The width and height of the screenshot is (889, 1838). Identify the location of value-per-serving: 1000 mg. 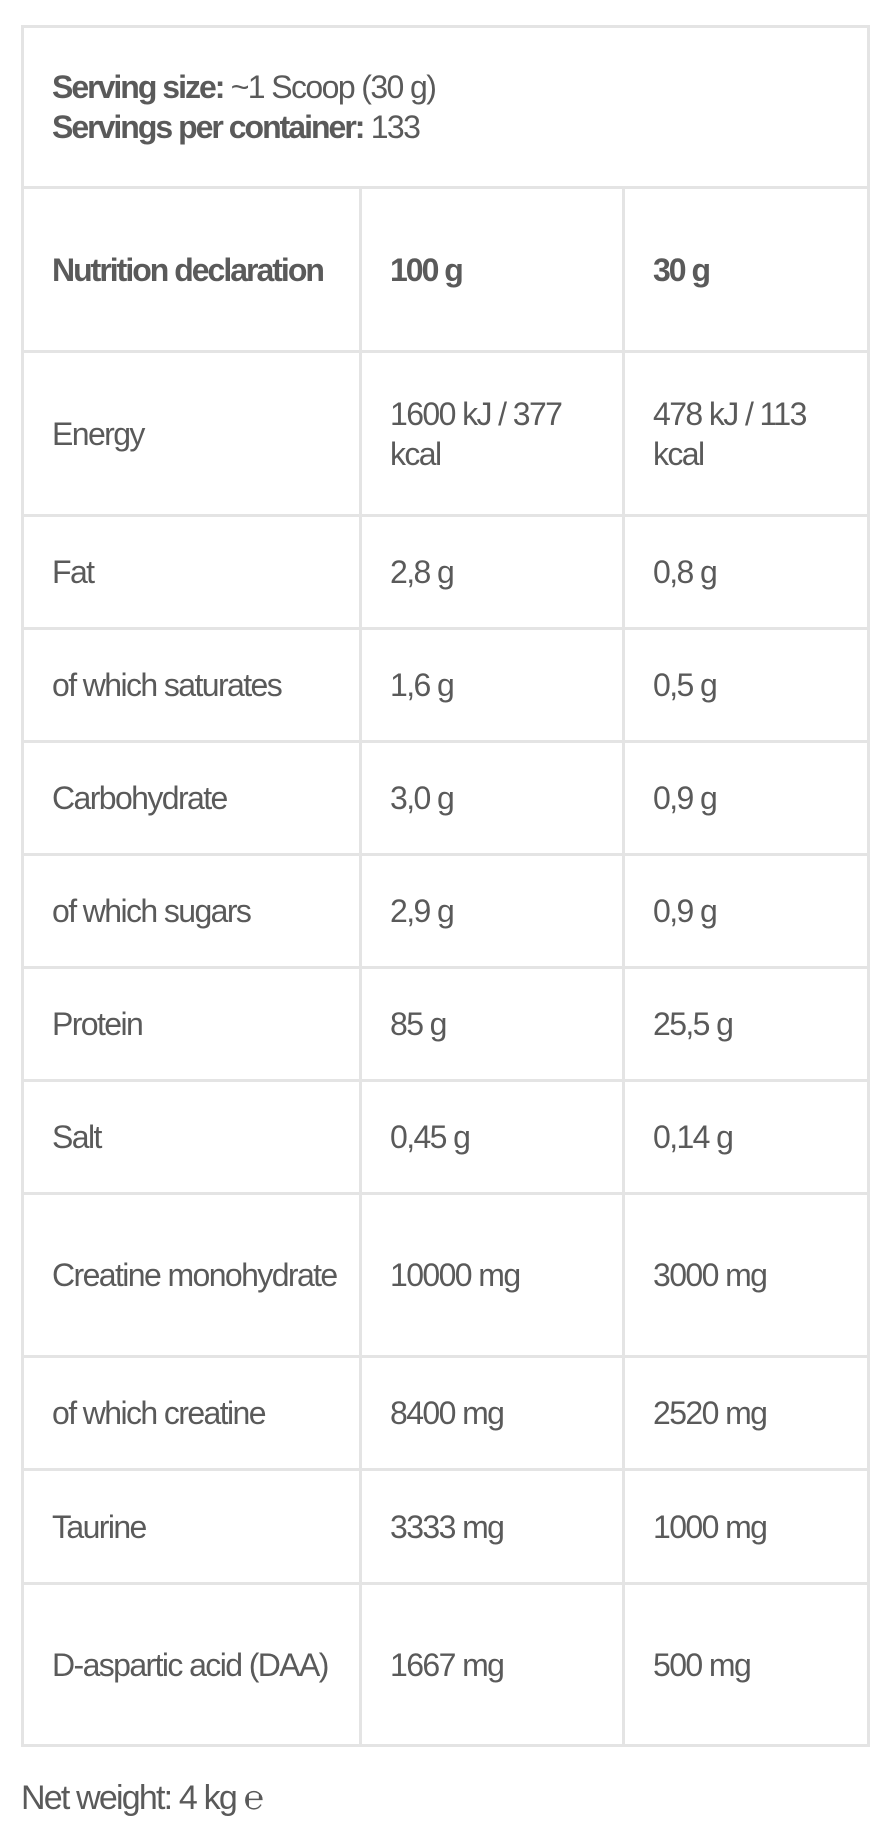
(746, 1526).